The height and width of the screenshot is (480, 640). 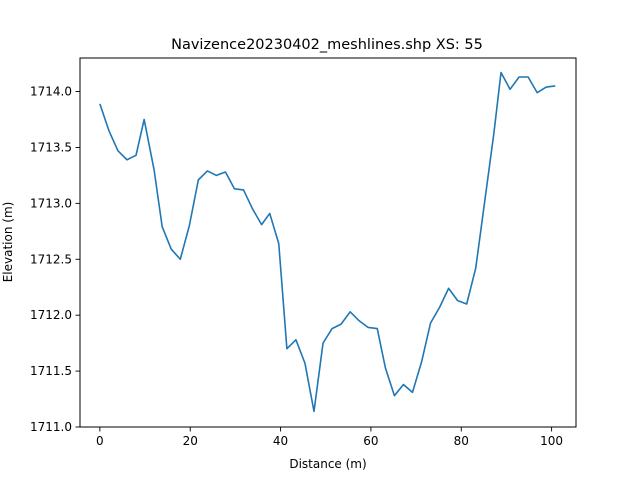 I want to click on y-tick-label: 1714.0, so click(x=51, y=92).